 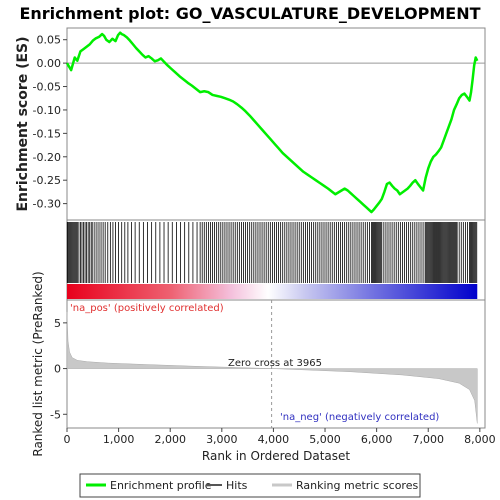 I want to click on x-tick-label: 6,000, so click(x=377, y=439).